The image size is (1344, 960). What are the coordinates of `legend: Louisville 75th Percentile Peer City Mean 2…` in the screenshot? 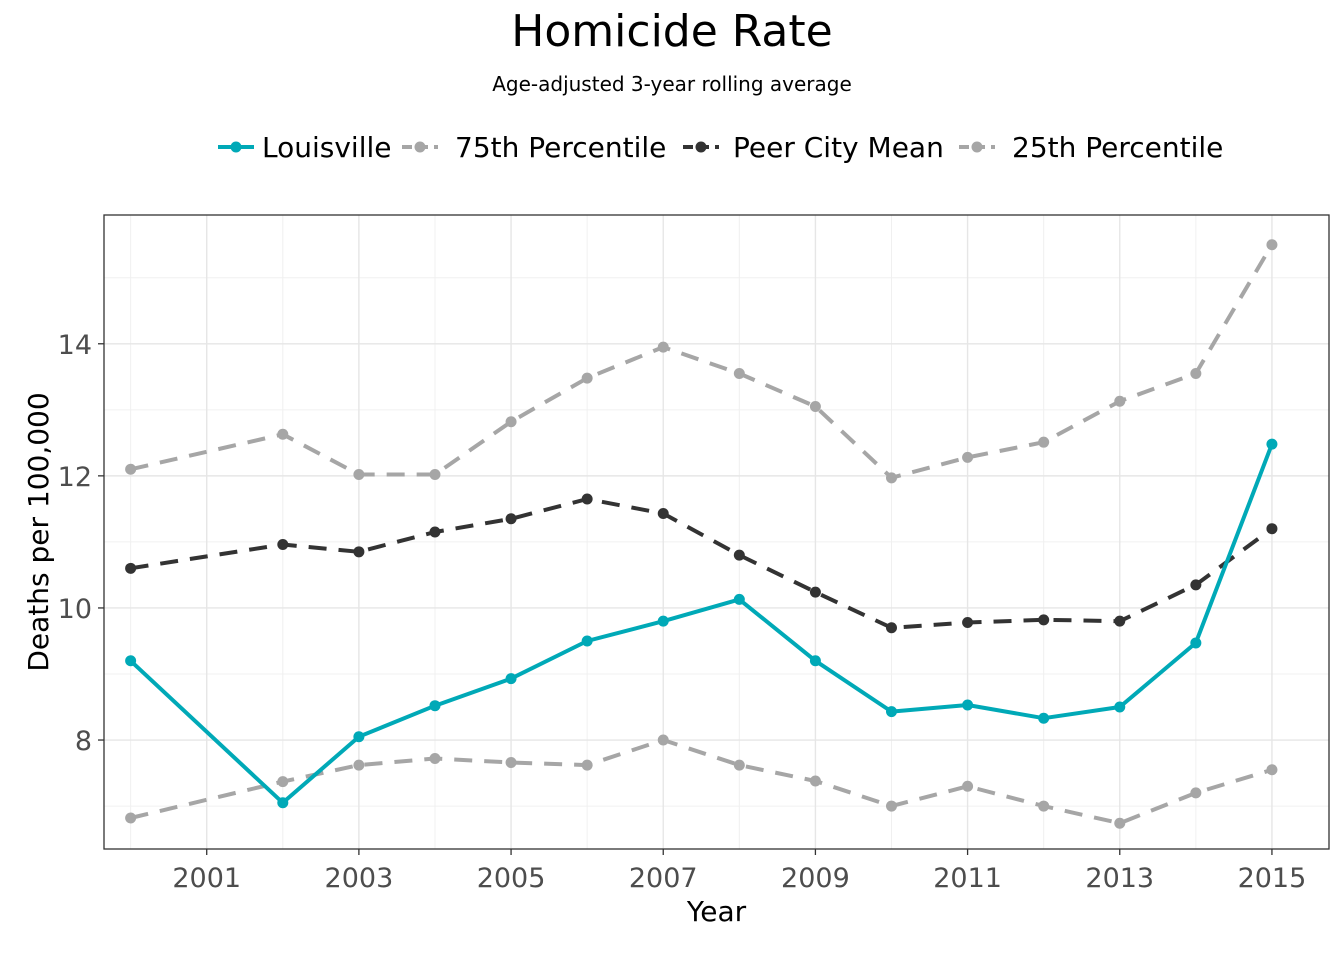 It's located at (720, 147).